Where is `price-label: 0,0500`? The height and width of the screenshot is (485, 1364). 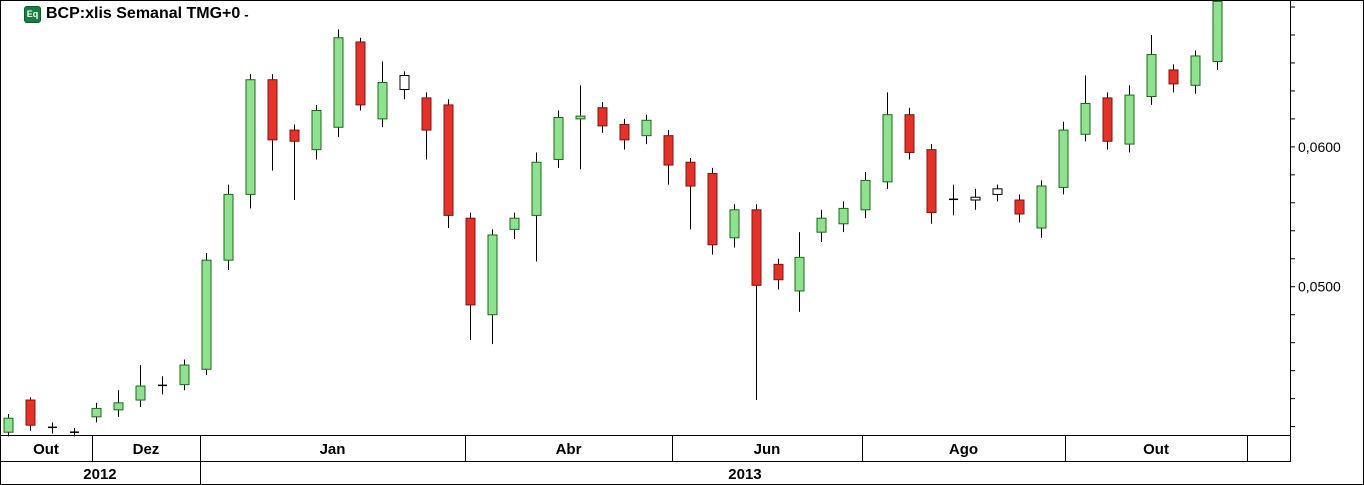
price-label: 0,0500 is located at coordinates (1319, 287).